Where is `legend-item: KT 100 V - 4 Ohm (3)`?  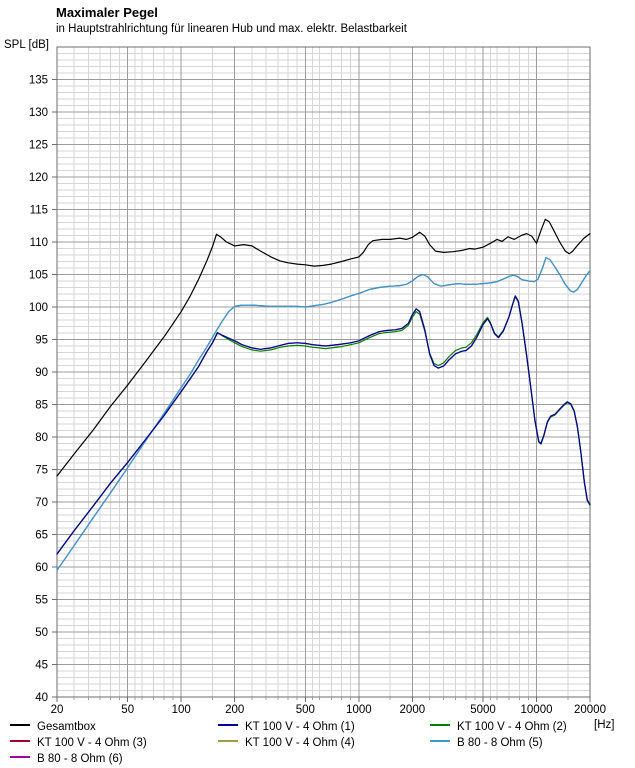
legend-item: KT 100 V - 4 Ohm (3) is located at coordinates (114, 743).